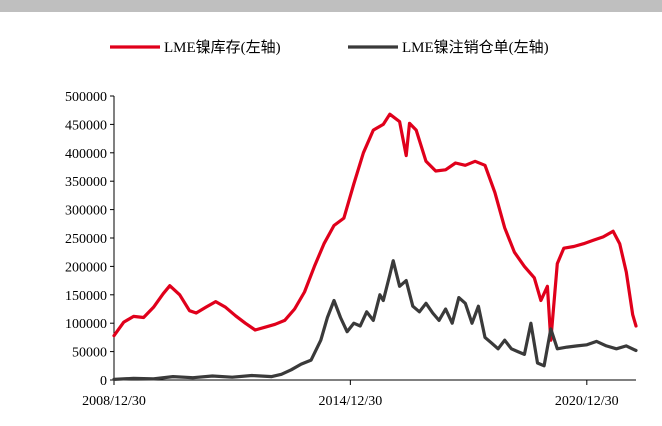 The height and width of the screenshot is (426, 662). What do you see at coordinates (86, 182) in the screenshot?
I see `y-tick-label: 350000` at bounding box center [86, 182].